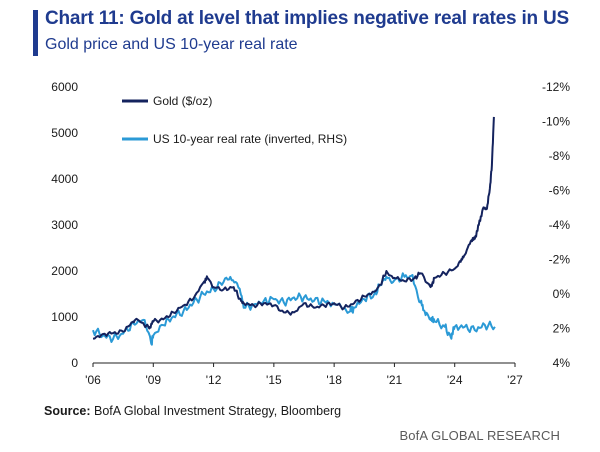 This screenshot has width=600, height=452. Describe the element at coordinates (64, 133) in the screenshot. I see `y-left-tick-label: 5000` at that location.